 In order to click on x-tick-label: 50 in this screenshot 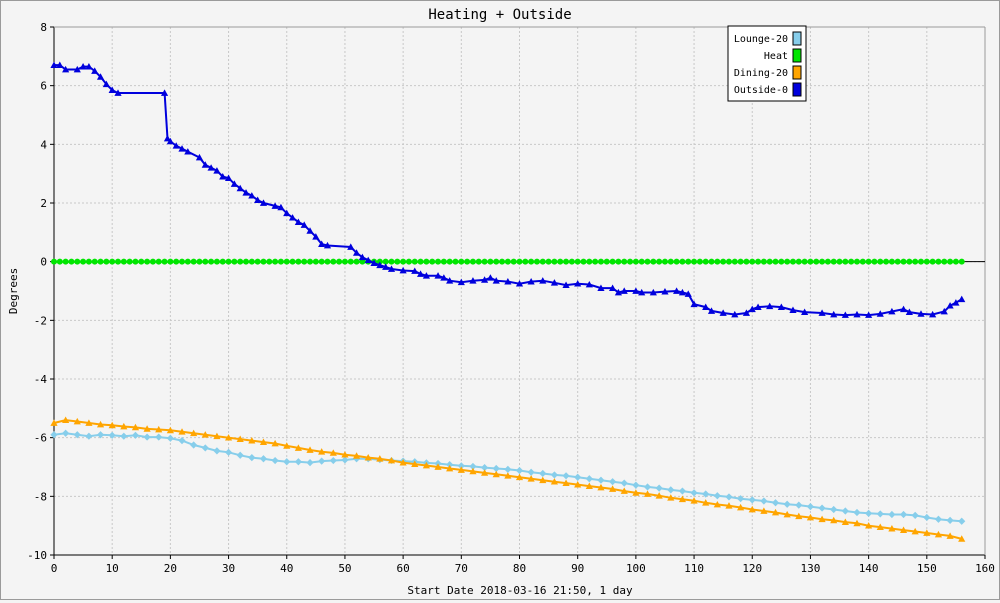, I will do `click(344, 568)`.